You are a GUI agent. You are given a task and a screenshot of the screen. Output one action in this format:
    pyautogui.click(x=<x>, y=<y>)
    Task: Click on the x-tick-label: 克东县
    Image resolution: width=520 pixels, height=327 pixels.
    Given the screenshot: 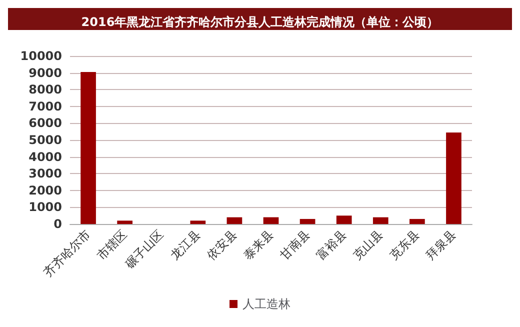 What is the action you would take?
    pyautogui.click(x=404, y=244)
    